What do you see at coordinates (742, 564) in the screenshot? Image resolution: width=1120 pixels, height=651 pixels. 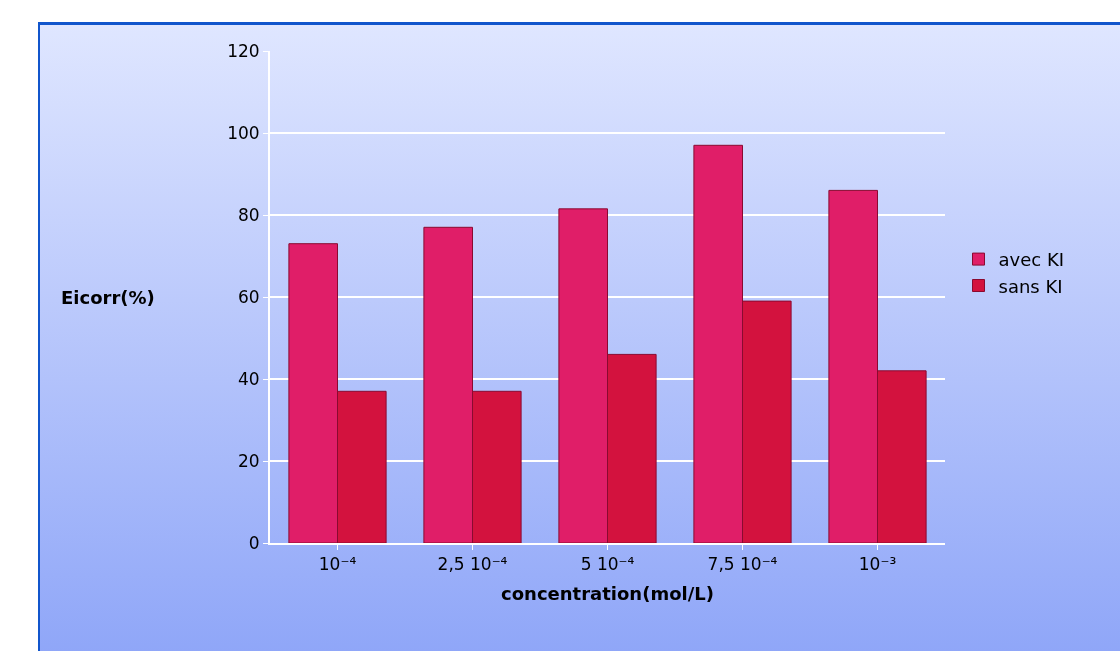 I see `x-tick-label: 7,5 10⁻⁴` at bounding box center [742, 564].